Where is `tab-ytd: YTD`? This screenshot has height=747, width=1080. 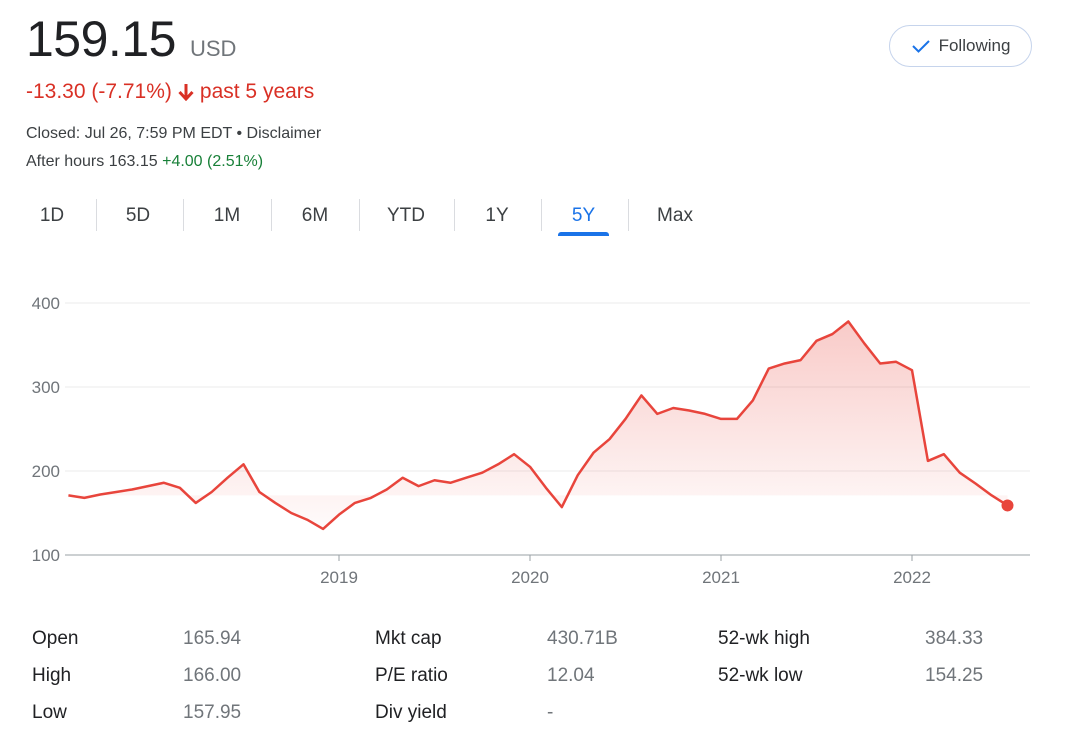
tab-ytd: YTD is located at coordinates (406, 215).